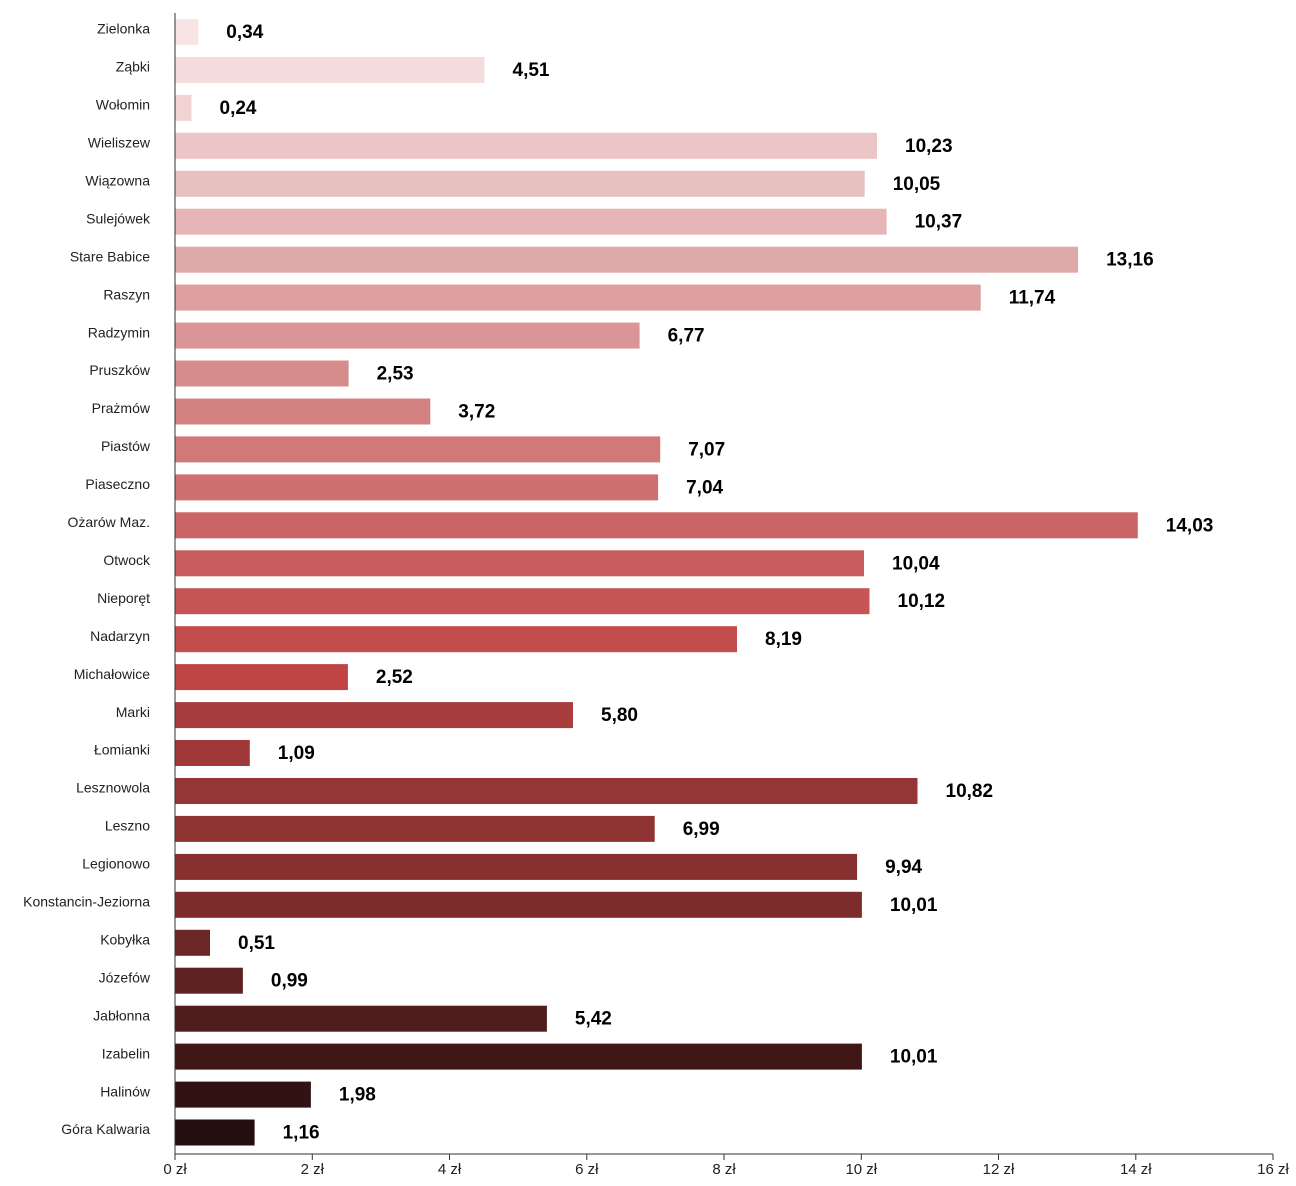 This screenshot has height=1186, width=1296. Describe the element at coordinates (917, 184) in the screenshot. I see `value-label: 10,05` at that location.